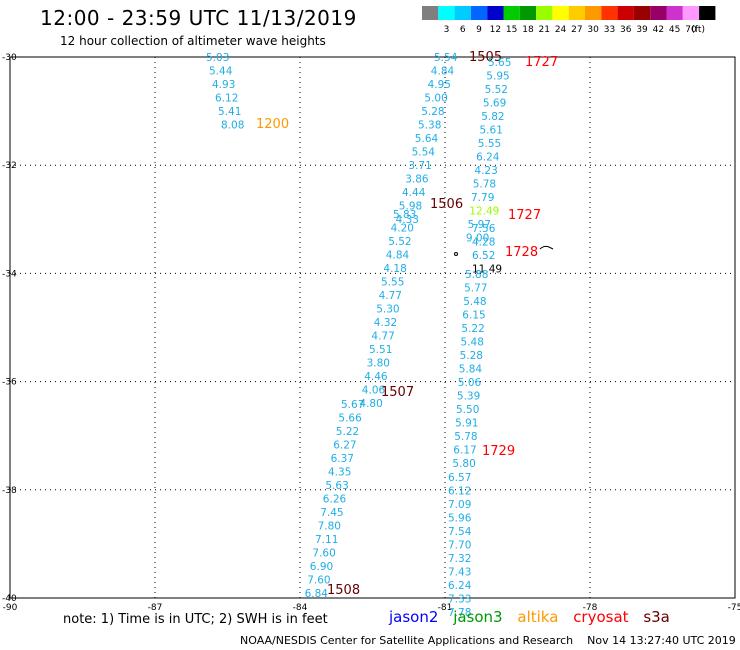 This screenshot has width=740, height=650. What do you see at coordinates (476, 275) in the screenshot?
I see `wave-height-value: 5.88` at bounding box center [476, 275].